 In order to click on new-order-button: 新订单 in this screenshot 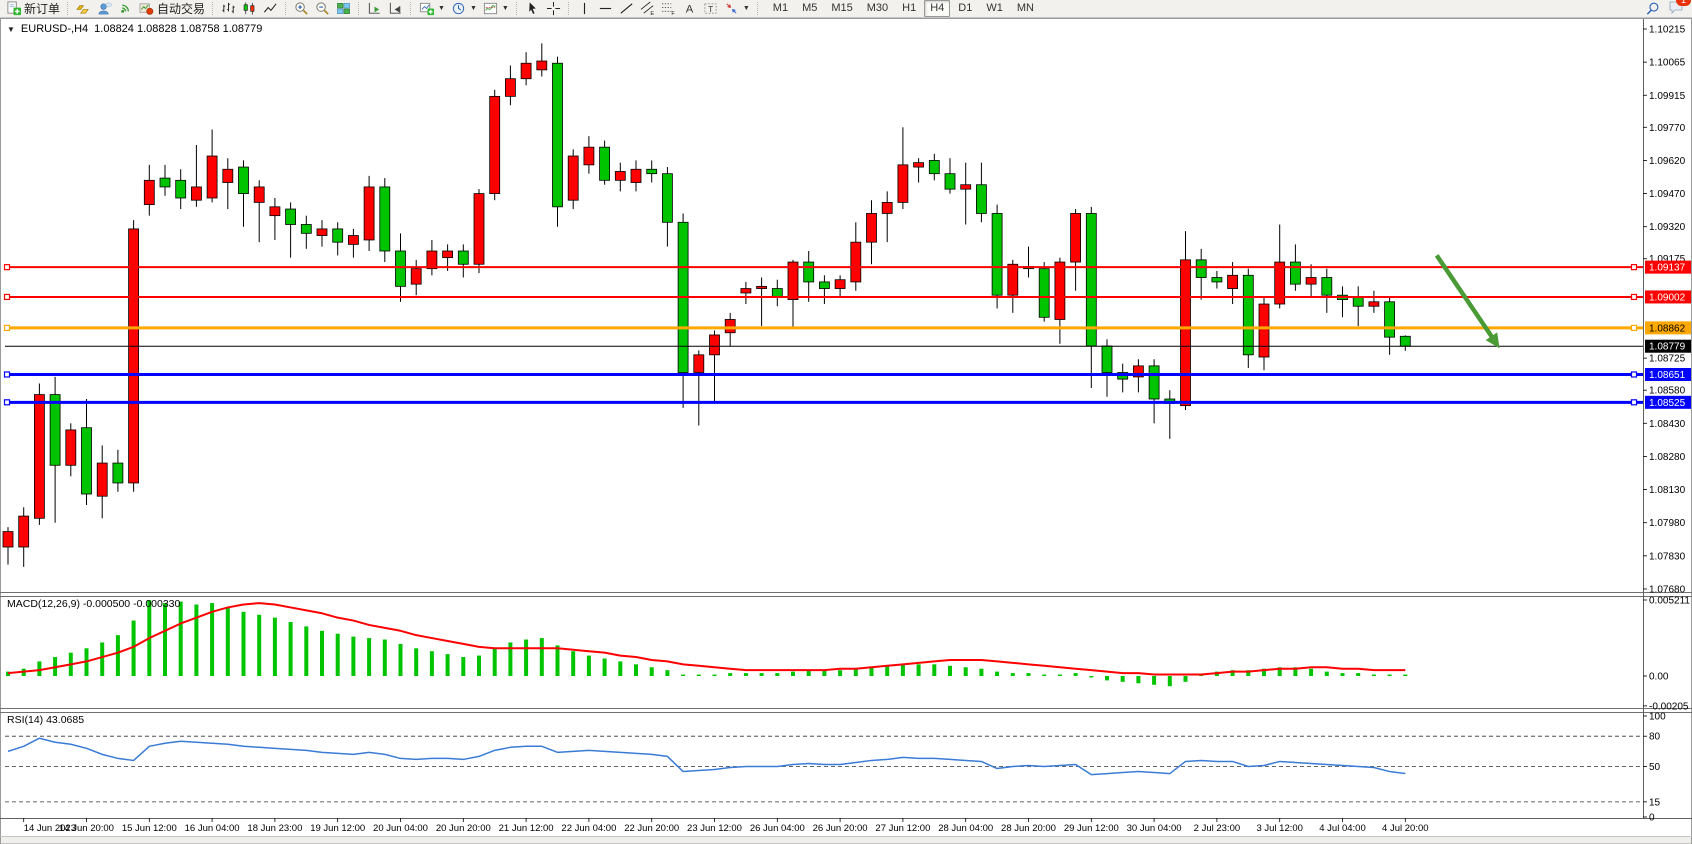, I will do `click(33, 8)`.